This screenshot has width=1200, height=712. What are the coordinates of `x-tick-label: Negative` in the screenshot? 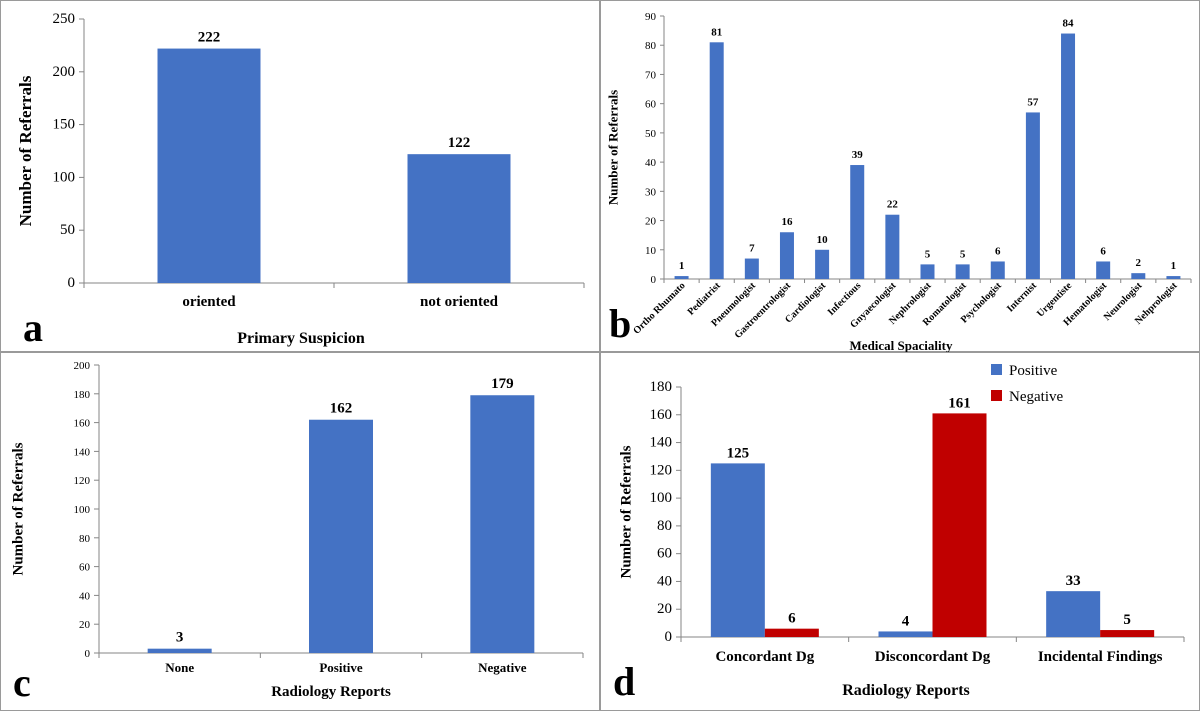 It's located at (502, 667).